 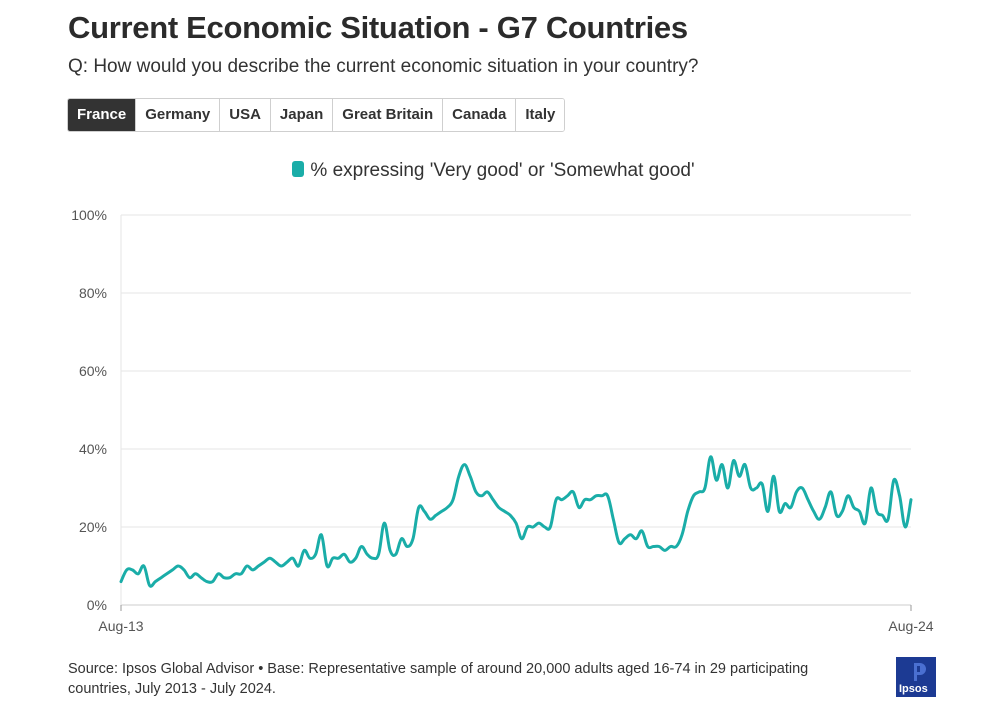 What do you see at coordinates (480, 115) in the screenshot?
I see `tab-canada: Canada` at bounding box center [480, 115].